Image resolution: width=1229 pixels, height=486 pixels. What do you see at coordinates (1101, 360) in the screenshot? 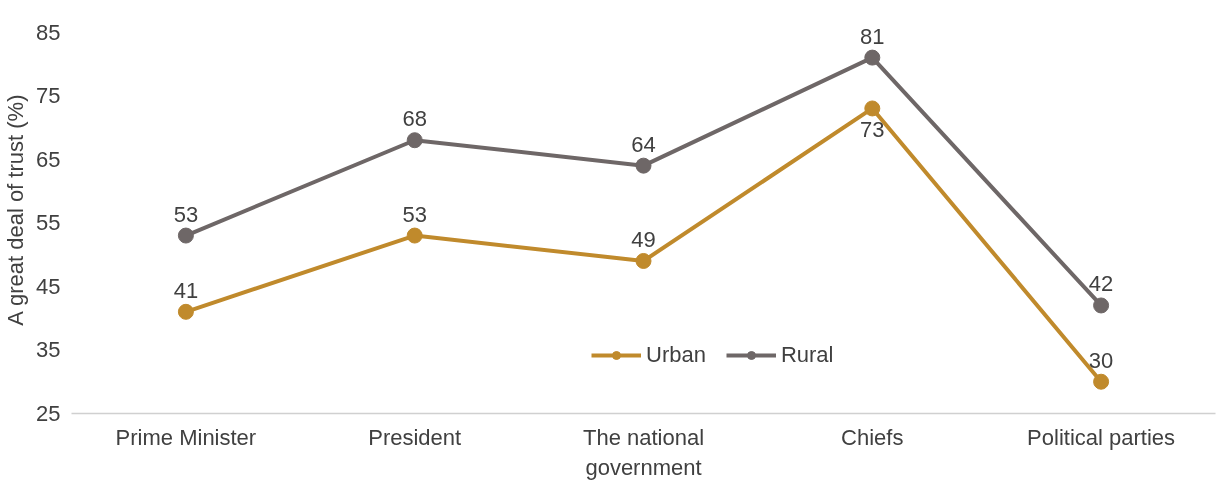
I see `data-label: 30` at bounding box center [1101, 360].